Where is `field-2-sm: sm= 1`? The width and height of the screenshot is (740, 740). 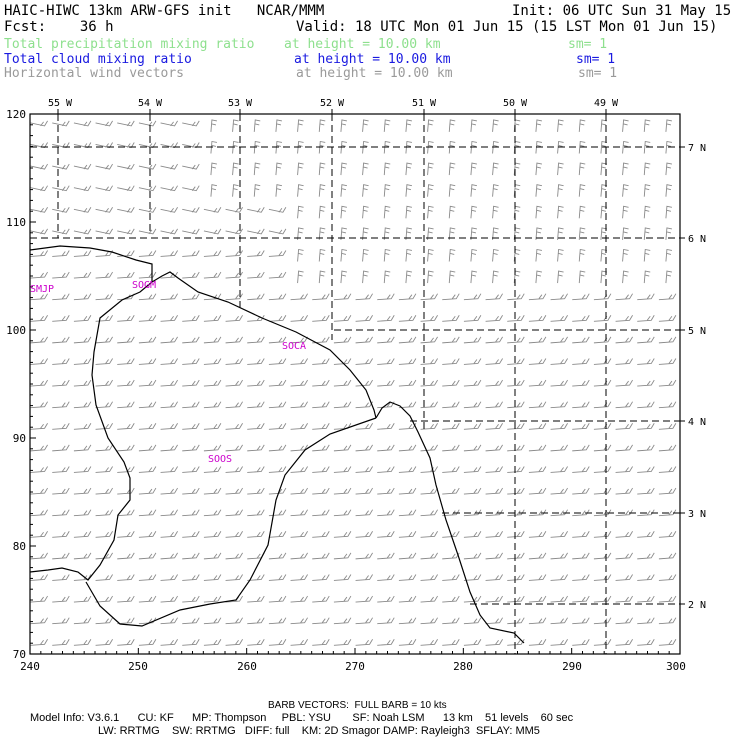
field-2-sm: sm= 1 is located at coordinates (596, 59).